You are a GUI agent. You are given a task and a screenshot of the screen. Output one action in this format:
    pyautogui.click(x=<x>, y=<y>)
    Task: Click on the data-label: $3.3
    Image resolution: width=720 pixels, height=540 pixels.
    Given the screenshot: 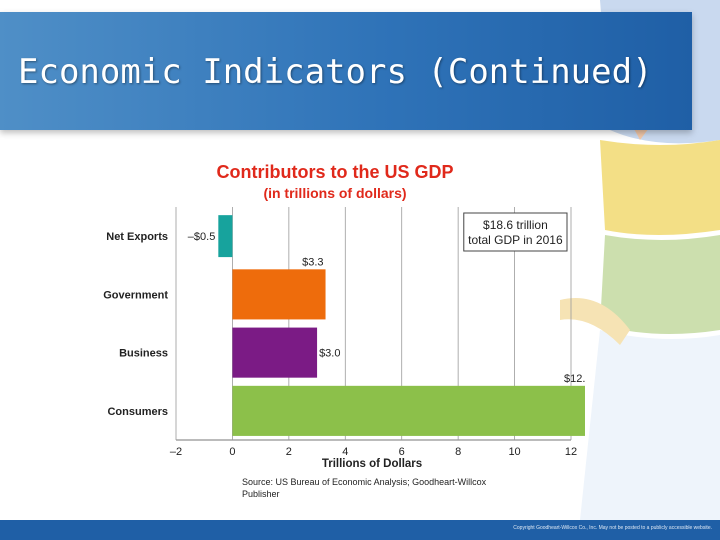 What is the action you would take?
    pyautogui.click(x=312, y=262)
    